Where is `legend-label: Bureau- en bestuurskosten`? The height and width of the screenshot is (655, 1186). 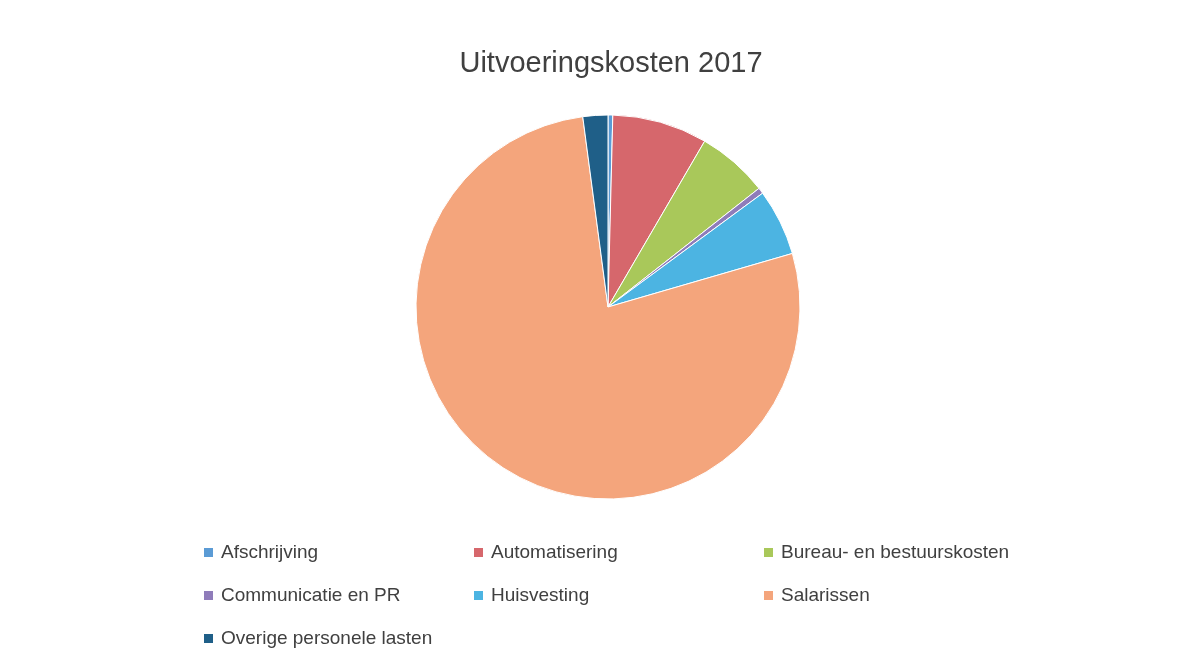
legend-label: Bureau- en bestuurskosten is located at coordinates (895, 552).